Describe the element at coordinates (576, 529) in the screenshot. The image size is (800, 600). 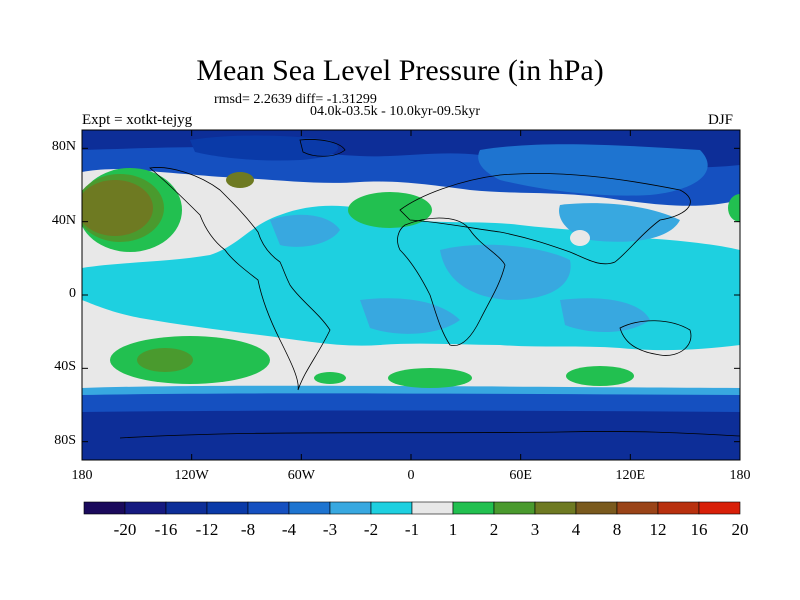
I see `colorbar-label: 4` at that location.